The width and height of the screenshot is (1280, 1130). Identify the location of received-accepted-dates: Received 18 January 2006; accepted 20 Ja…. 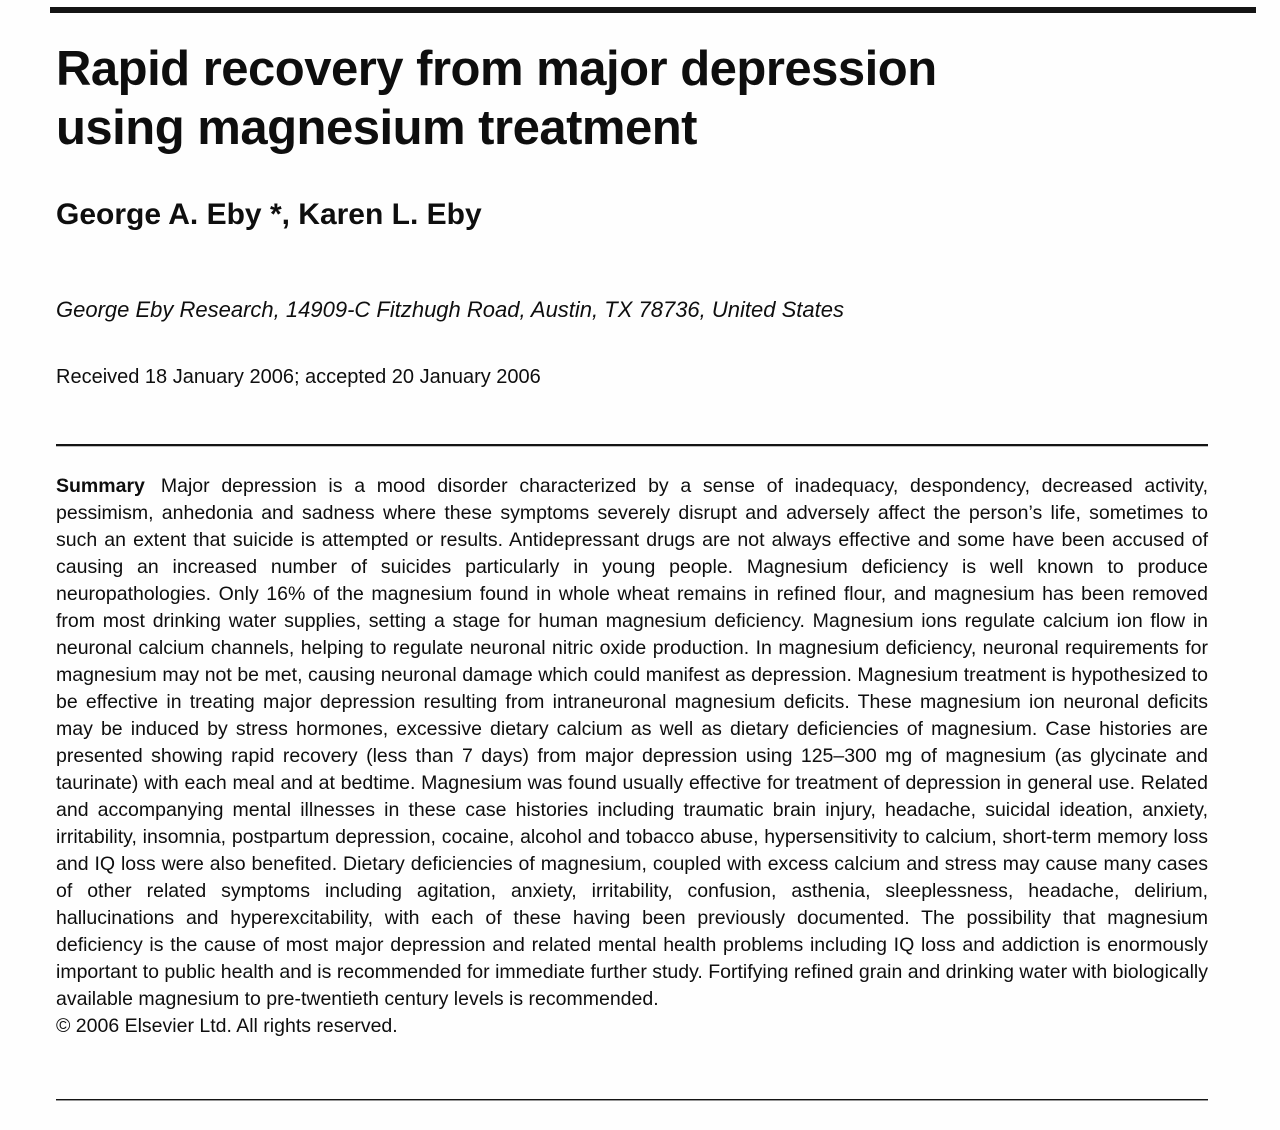
(298, 377).